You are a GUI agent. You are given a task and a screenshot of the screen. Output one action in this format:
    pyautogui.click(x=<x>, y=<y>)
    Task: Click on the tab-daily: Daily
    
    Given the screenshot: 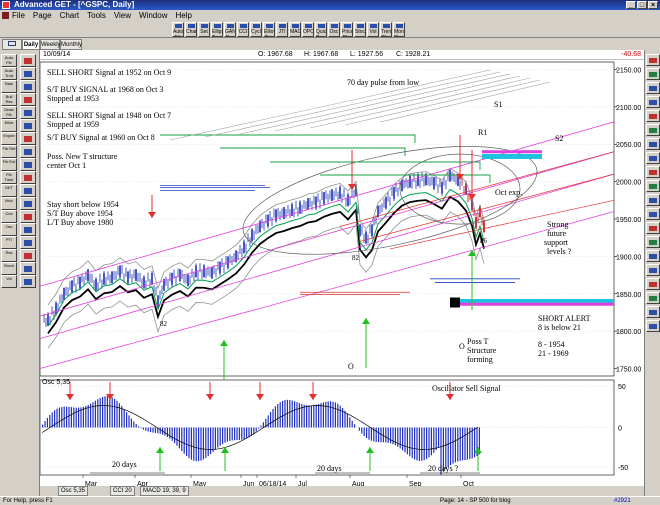 What is the action you would take?
    pyautogui.click(x=31, y=44)
    